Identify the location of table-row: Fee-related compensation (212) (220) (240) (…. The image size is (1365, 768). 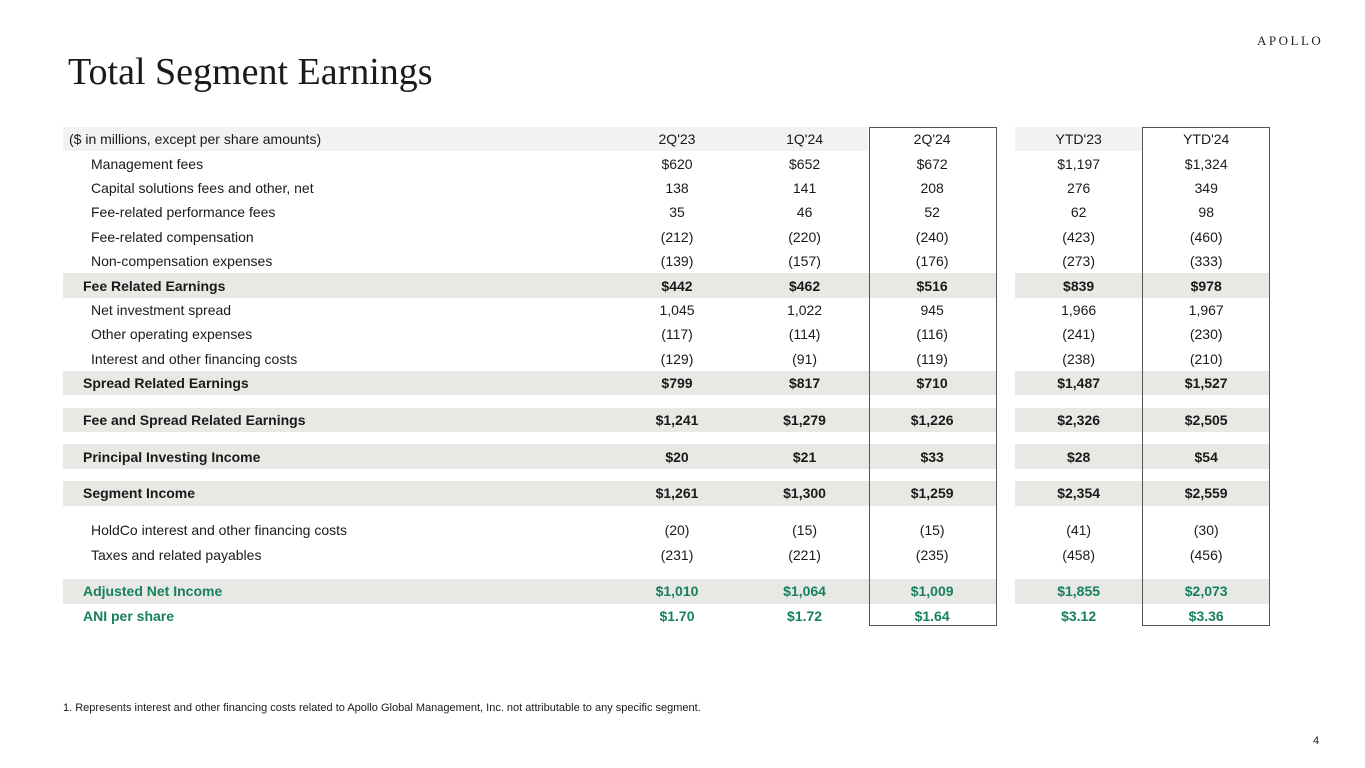
(666, 237).